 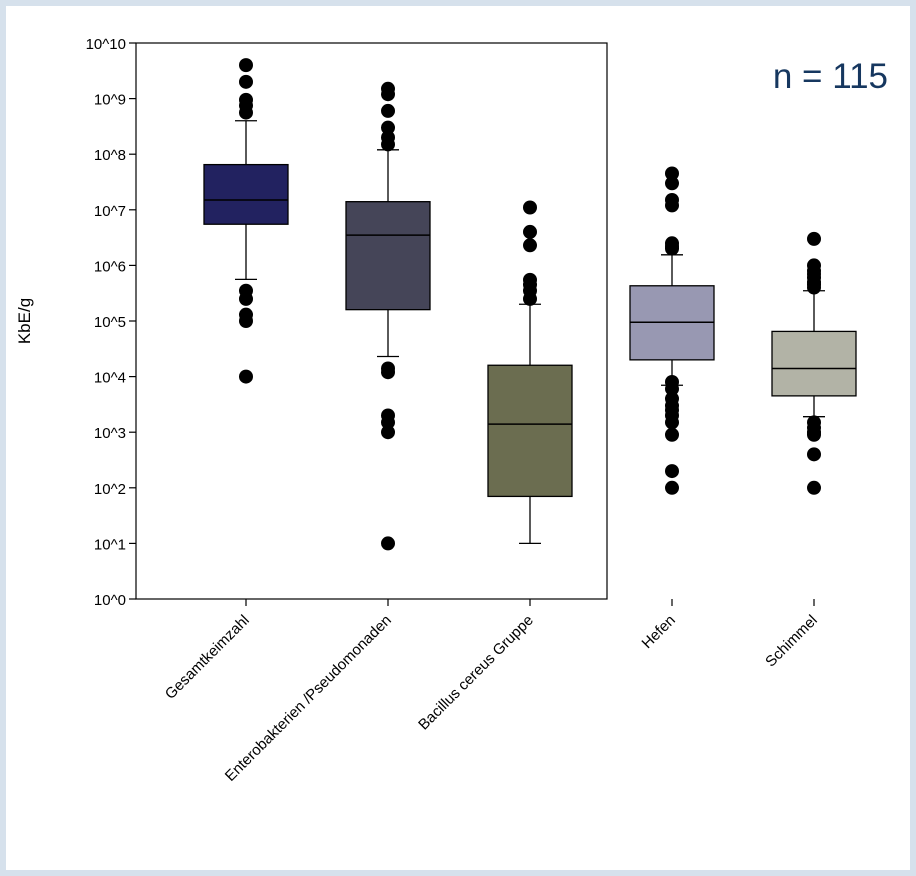 What do you see at coordinates (110, 155) in the screenshot?
I see `y-tick-label: 10^8` at bounding box center [110, 155].